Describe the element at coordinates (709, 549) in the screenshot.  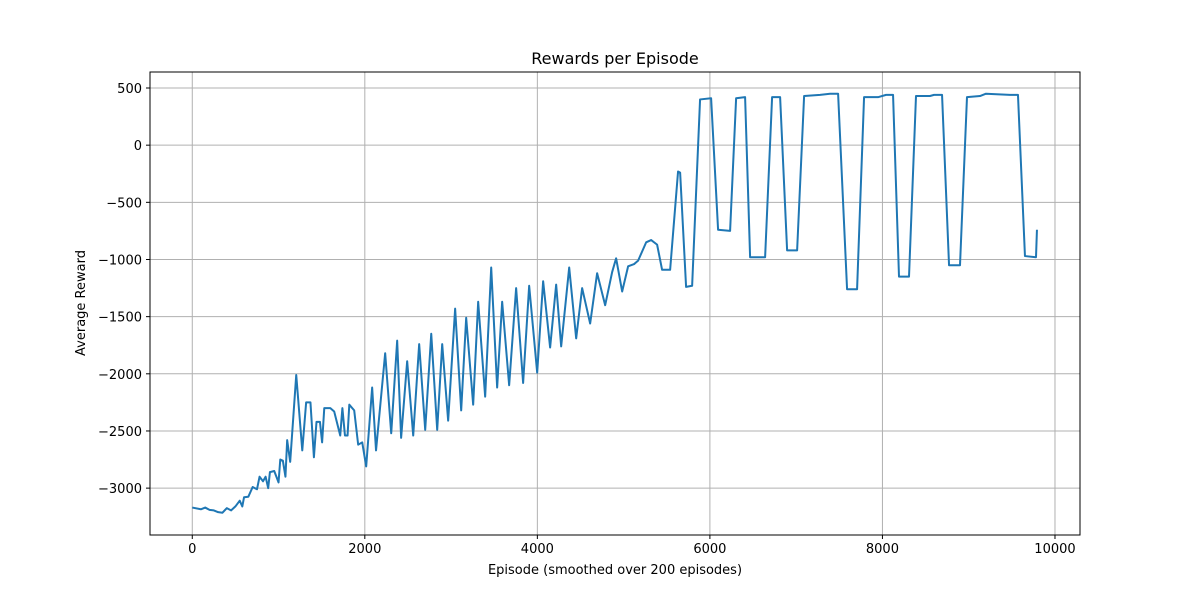
I see `x-tick-label: 6000` at that location.